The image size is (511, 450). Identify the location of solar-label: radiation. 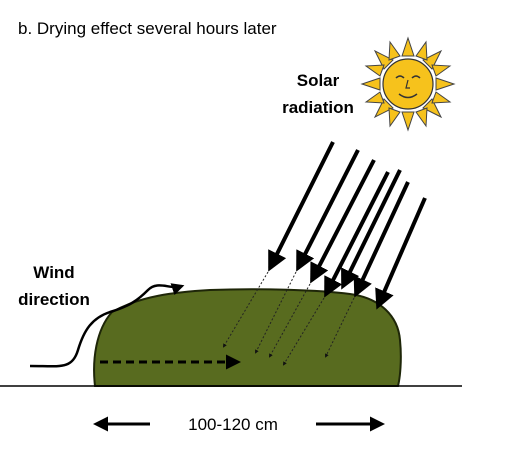
(318, 107).